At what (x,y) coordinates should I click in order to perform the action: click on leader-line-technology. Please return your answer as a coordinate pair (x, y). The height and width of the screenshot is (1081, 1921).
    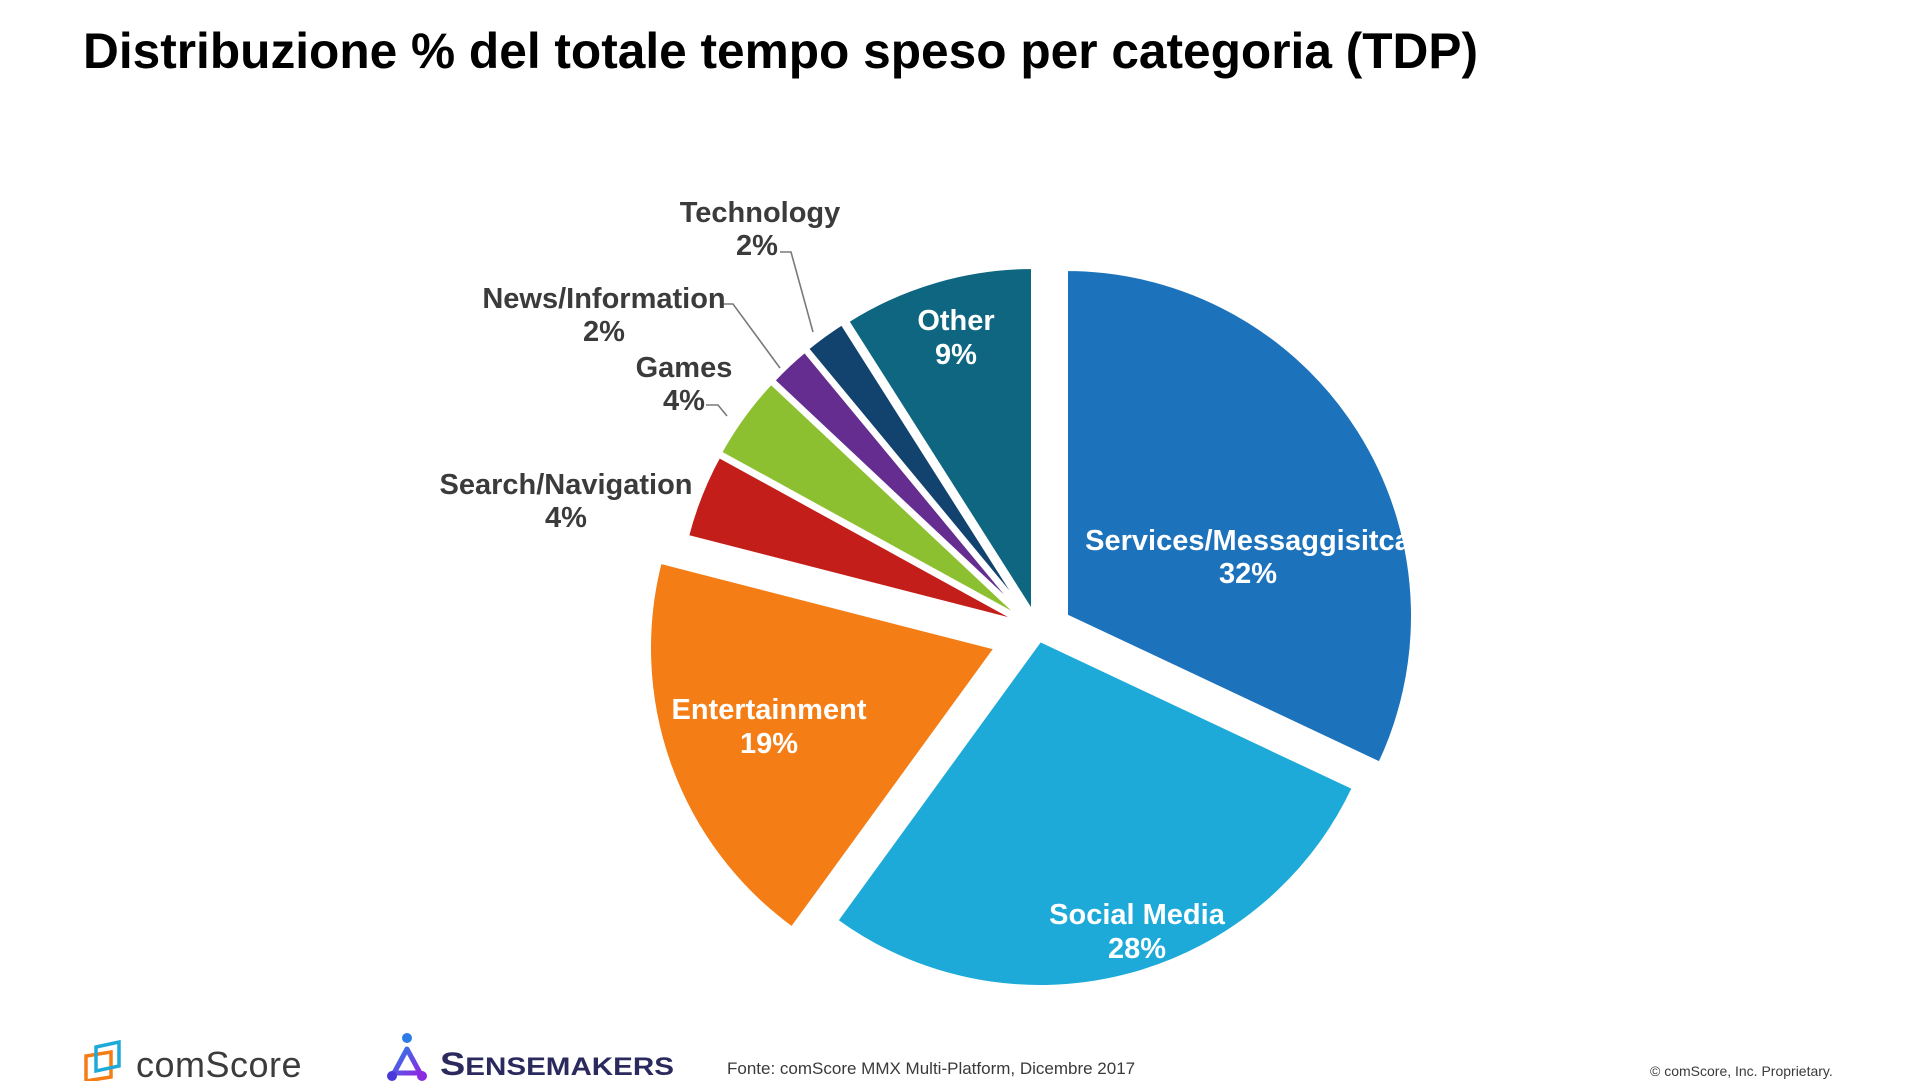
    Looking at the image, I should click on (797, 292).